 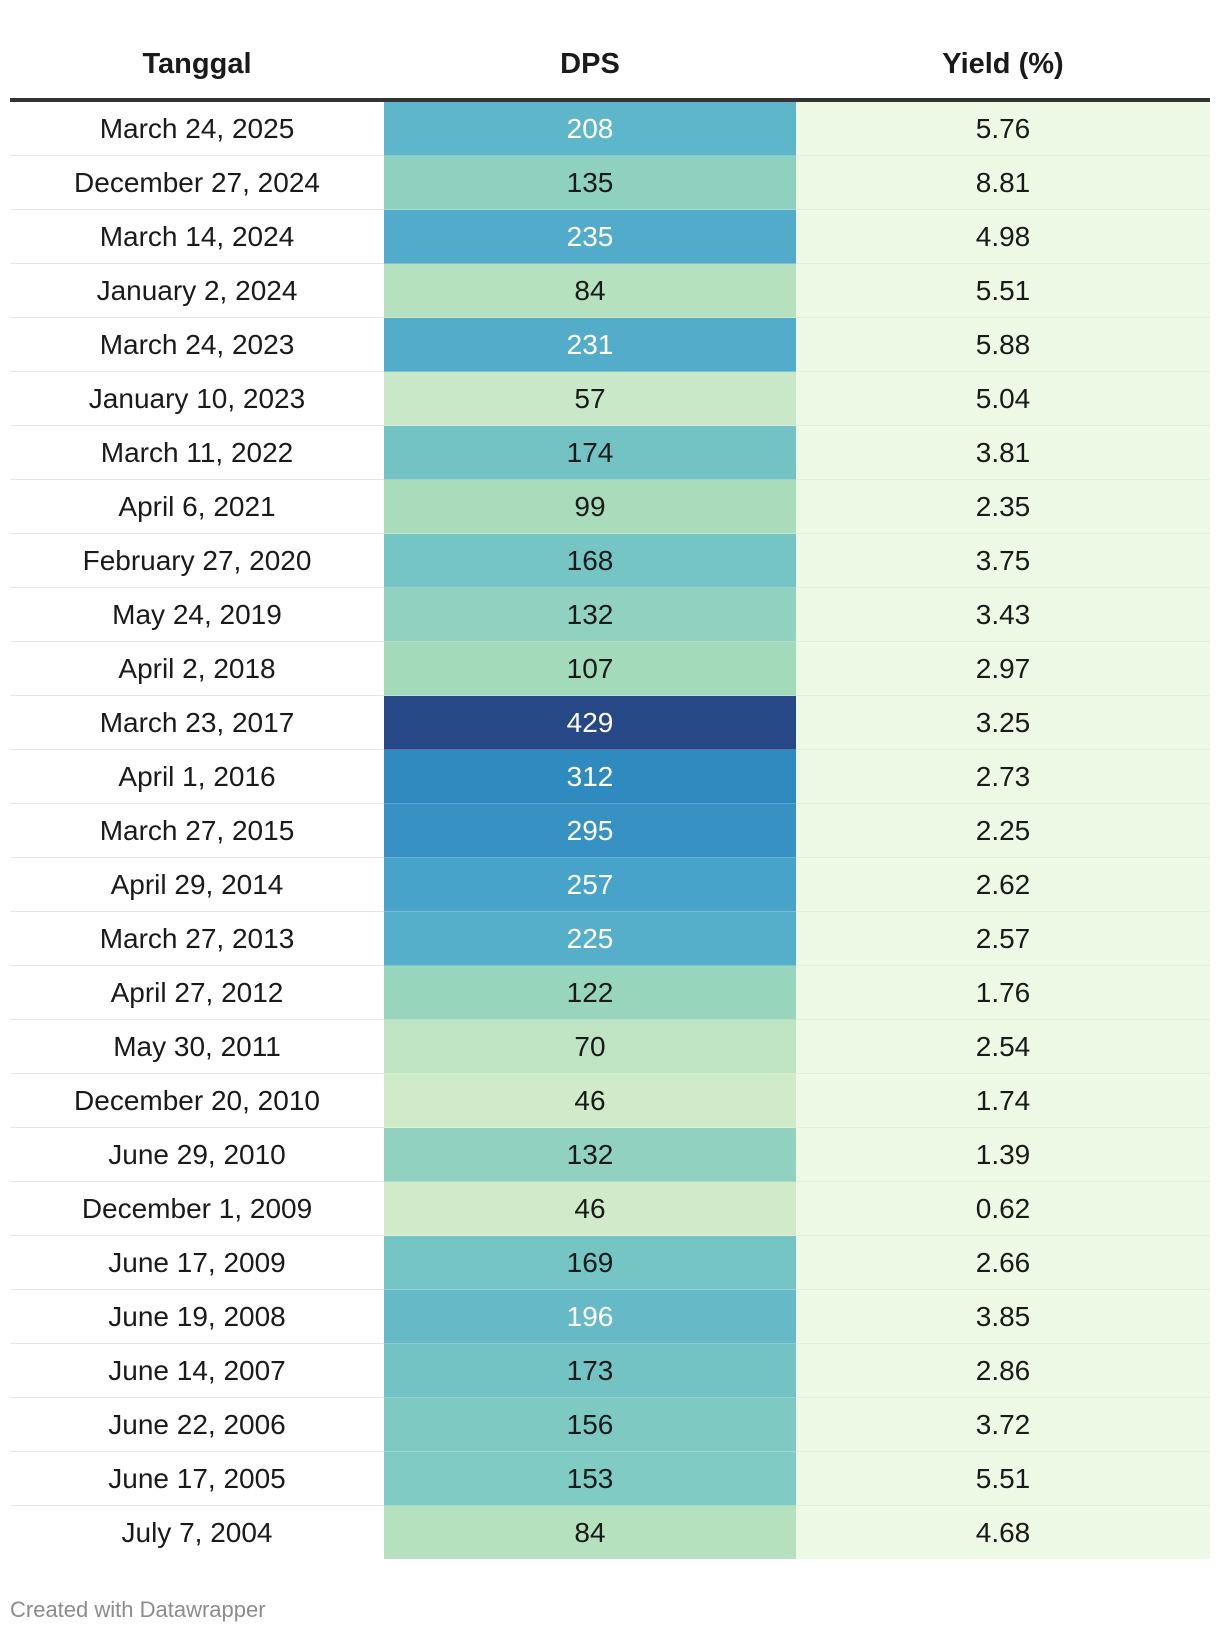 I want to click on table-row: January 10, 2023 57 5.04, so click(x=610, y=398).